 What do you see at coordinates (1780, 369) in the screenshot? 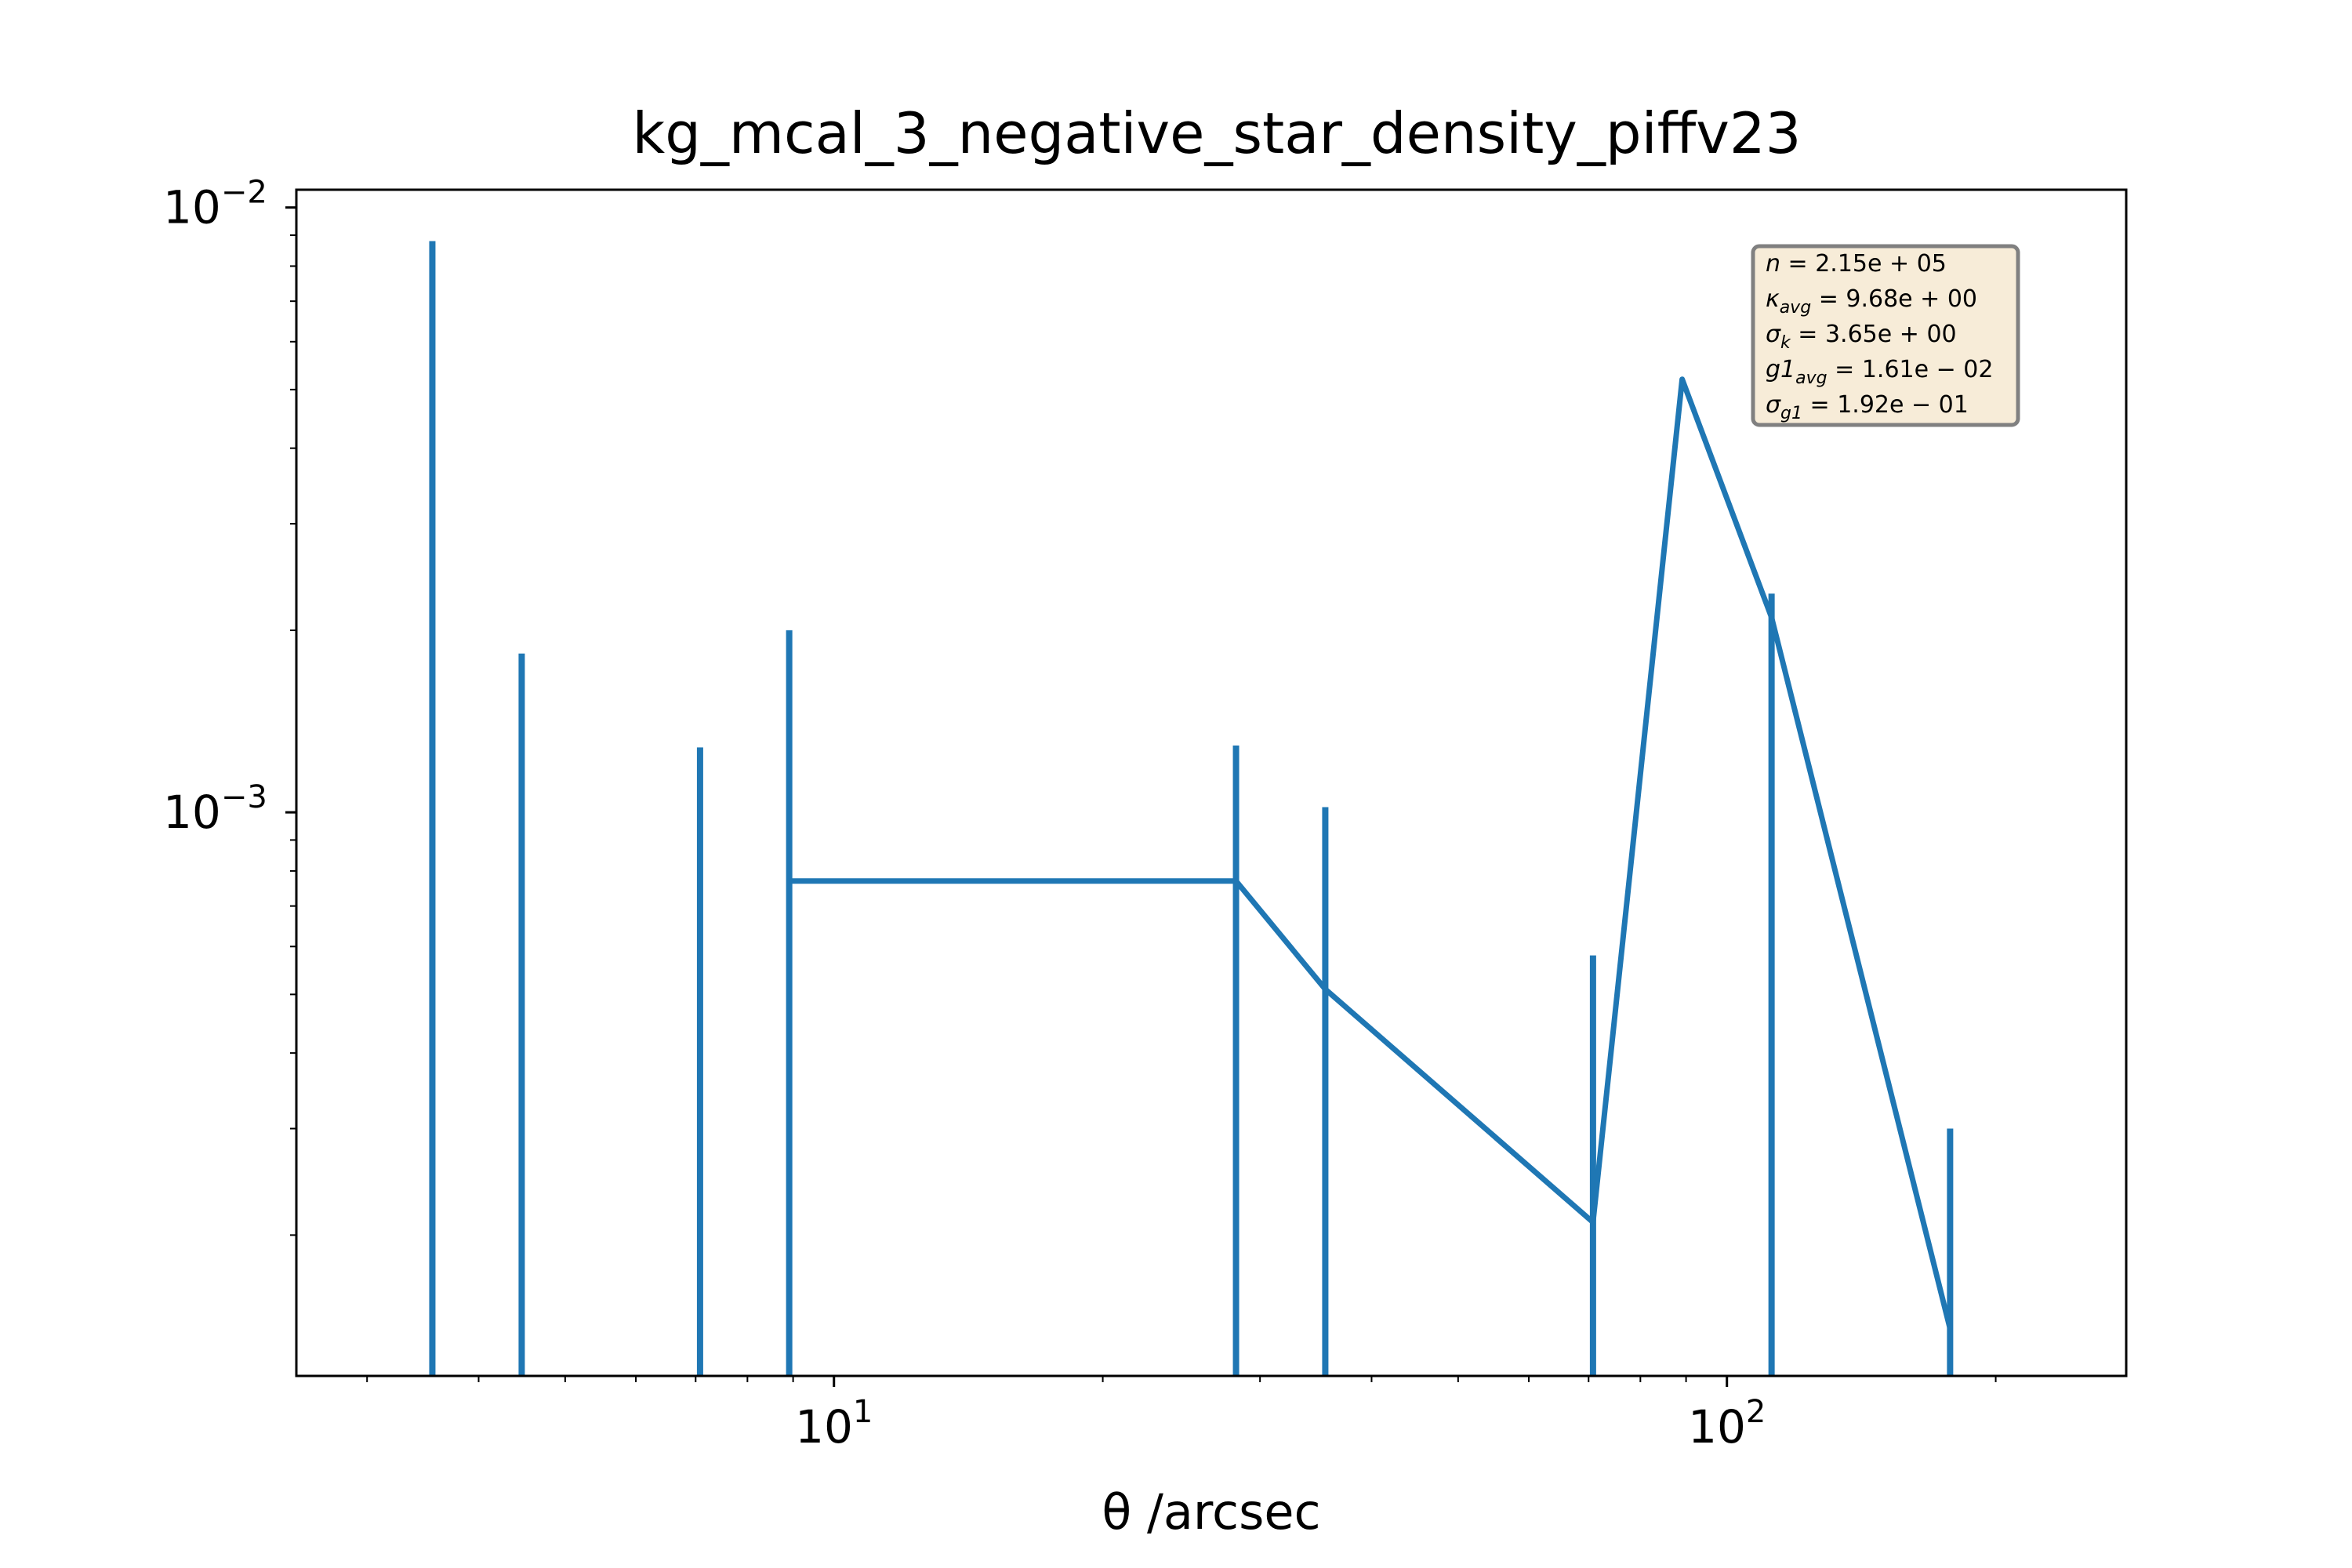
I see `stats-symbol: g1` at bounding box center [1780, 369].